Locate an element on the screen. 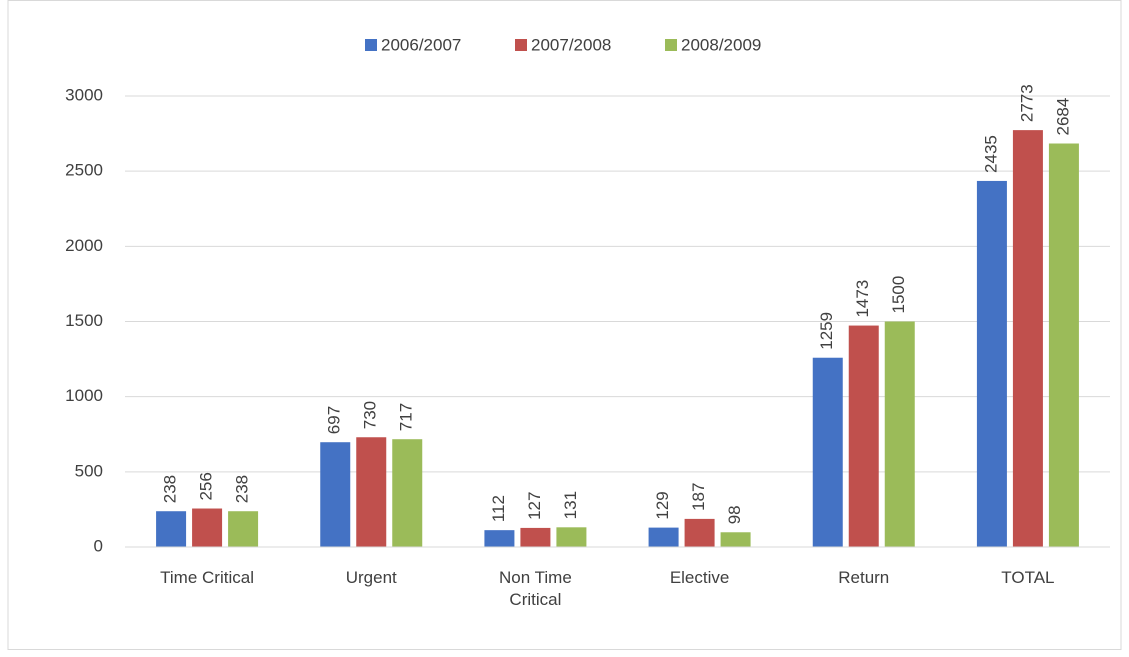 The height and width of the screenshot is (657, 1129). x-tick-label: Non Time Critical is located at coordinates (535, 588).